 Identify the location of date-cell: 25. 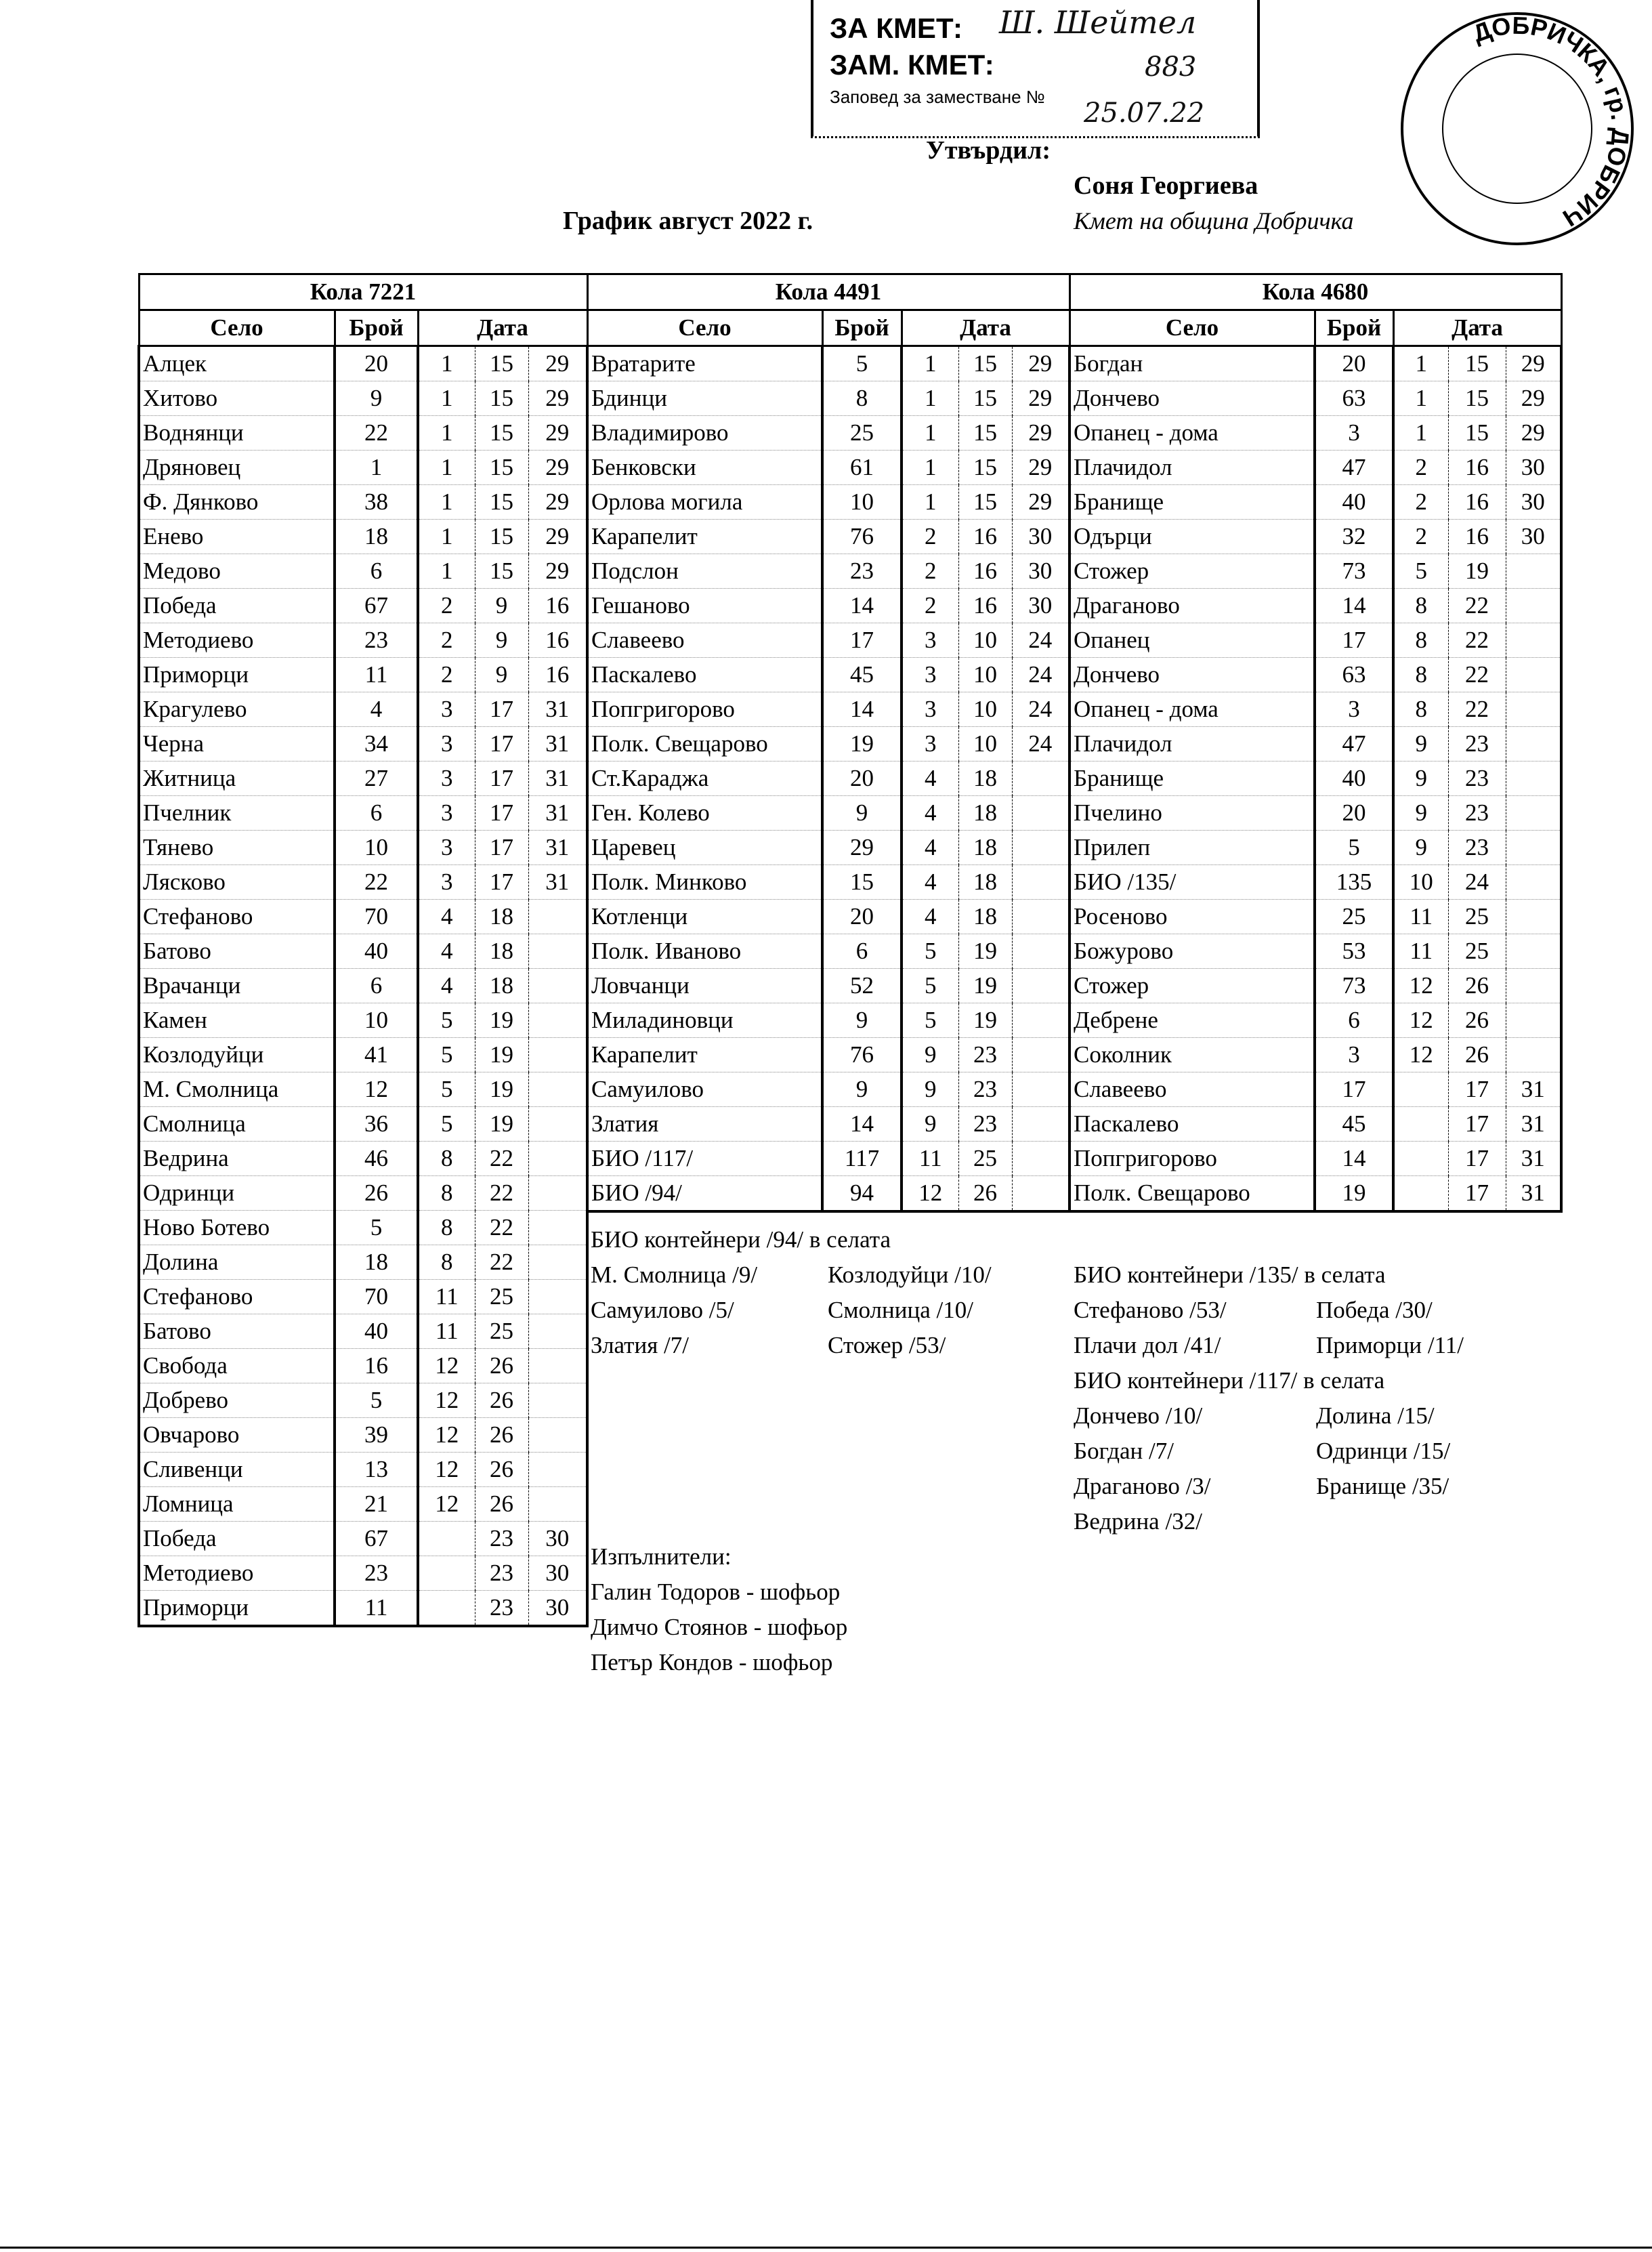
(502, 1331).